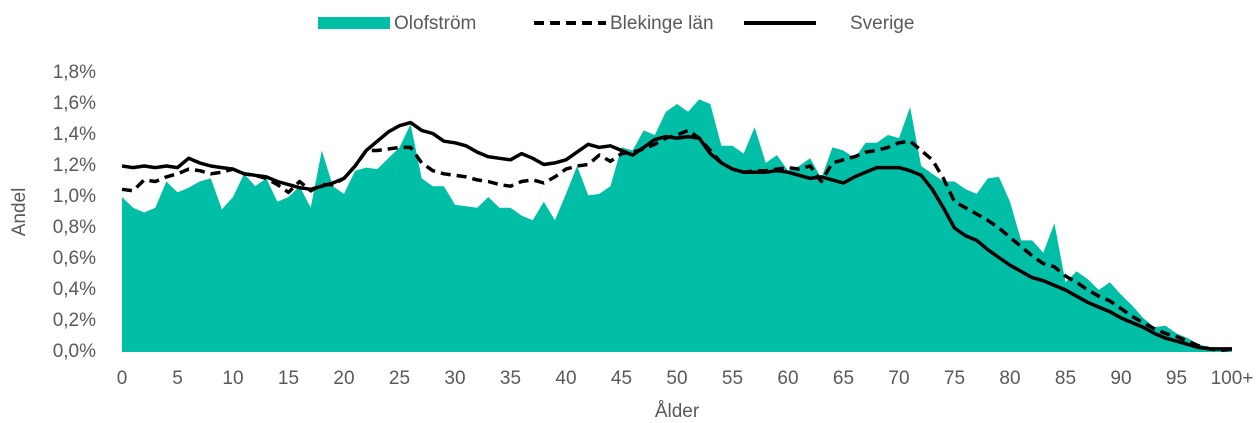 The image size is (1259, 423). Describe the element at coordinates (1176, 378) in the screenshot. I see `x-tick-label: 95` at that location.